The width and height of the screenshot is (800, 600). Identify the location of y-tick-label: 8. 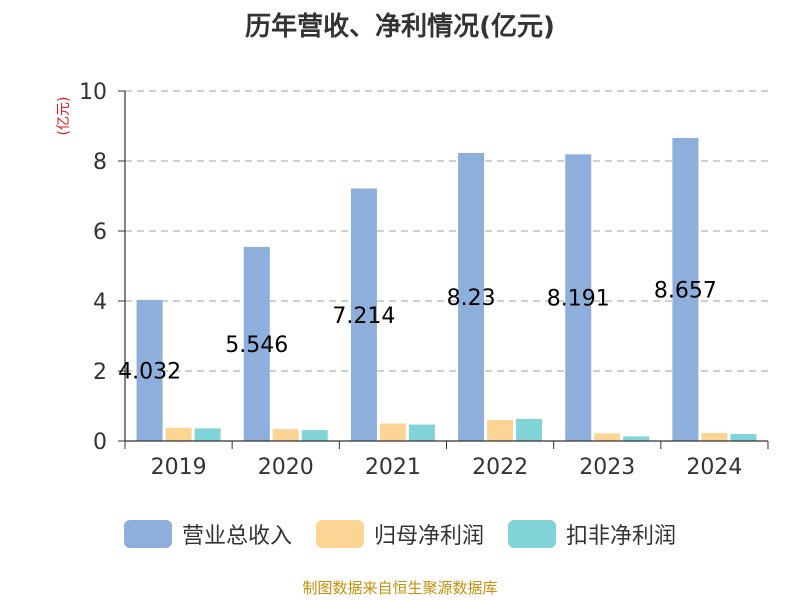
(100, 162).